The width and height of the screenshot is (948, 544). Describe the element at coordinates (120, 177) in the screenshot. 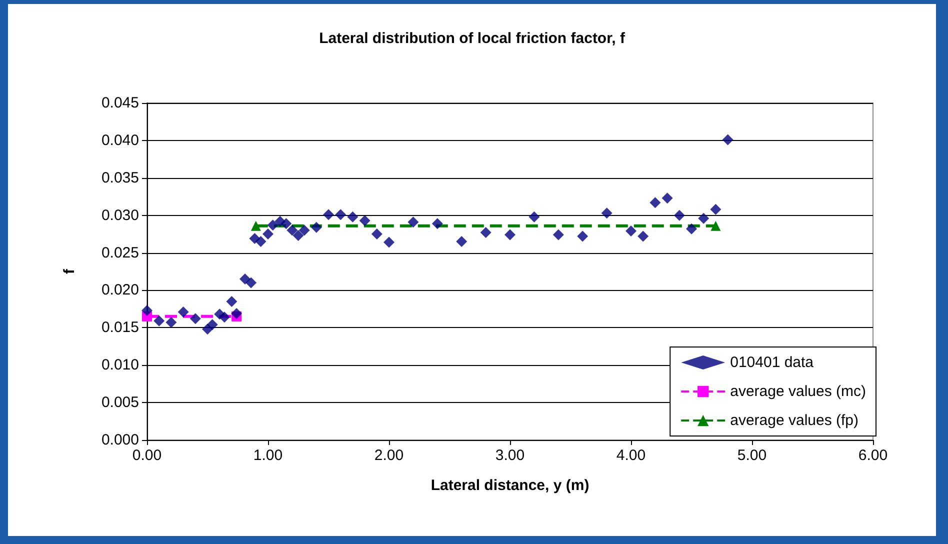

I see `y-tick-label: 0.035` at that location.